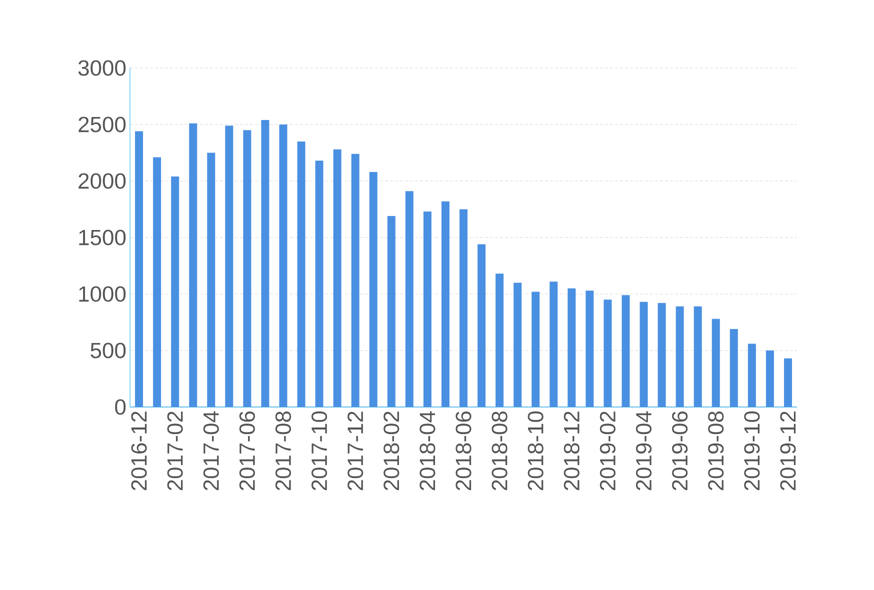 Image resolution: width=874 pixels, height=590 pixels. Describe the element at coordinates (500, 451) in the screenshot. I see `x-tick-label: 2018-08` at that location.